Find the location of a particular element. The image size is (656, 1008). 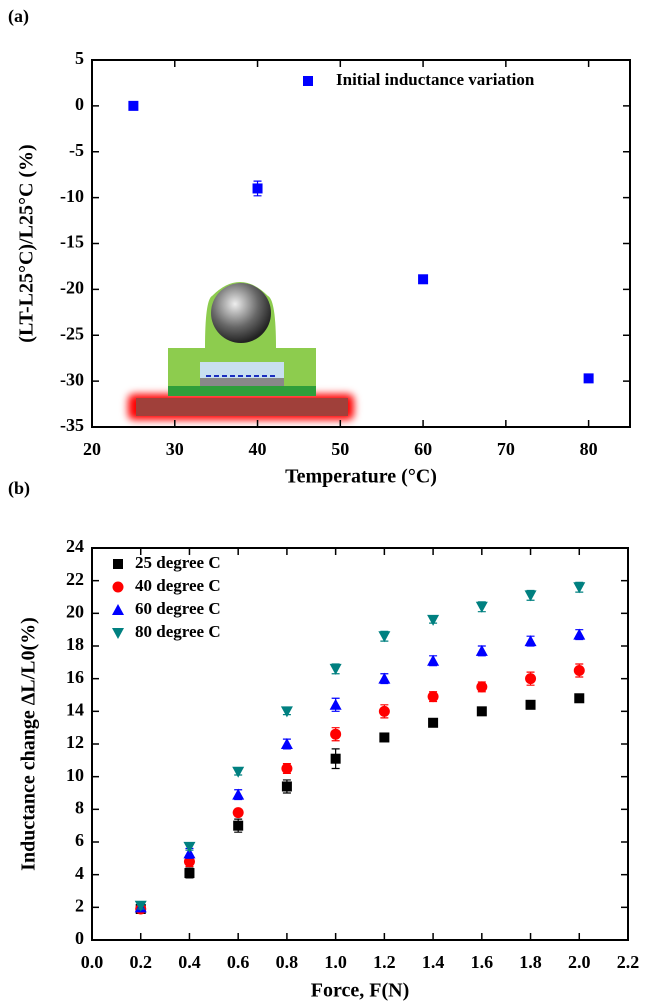

y-tick-label: -35 is located at coordinates (72, 425).